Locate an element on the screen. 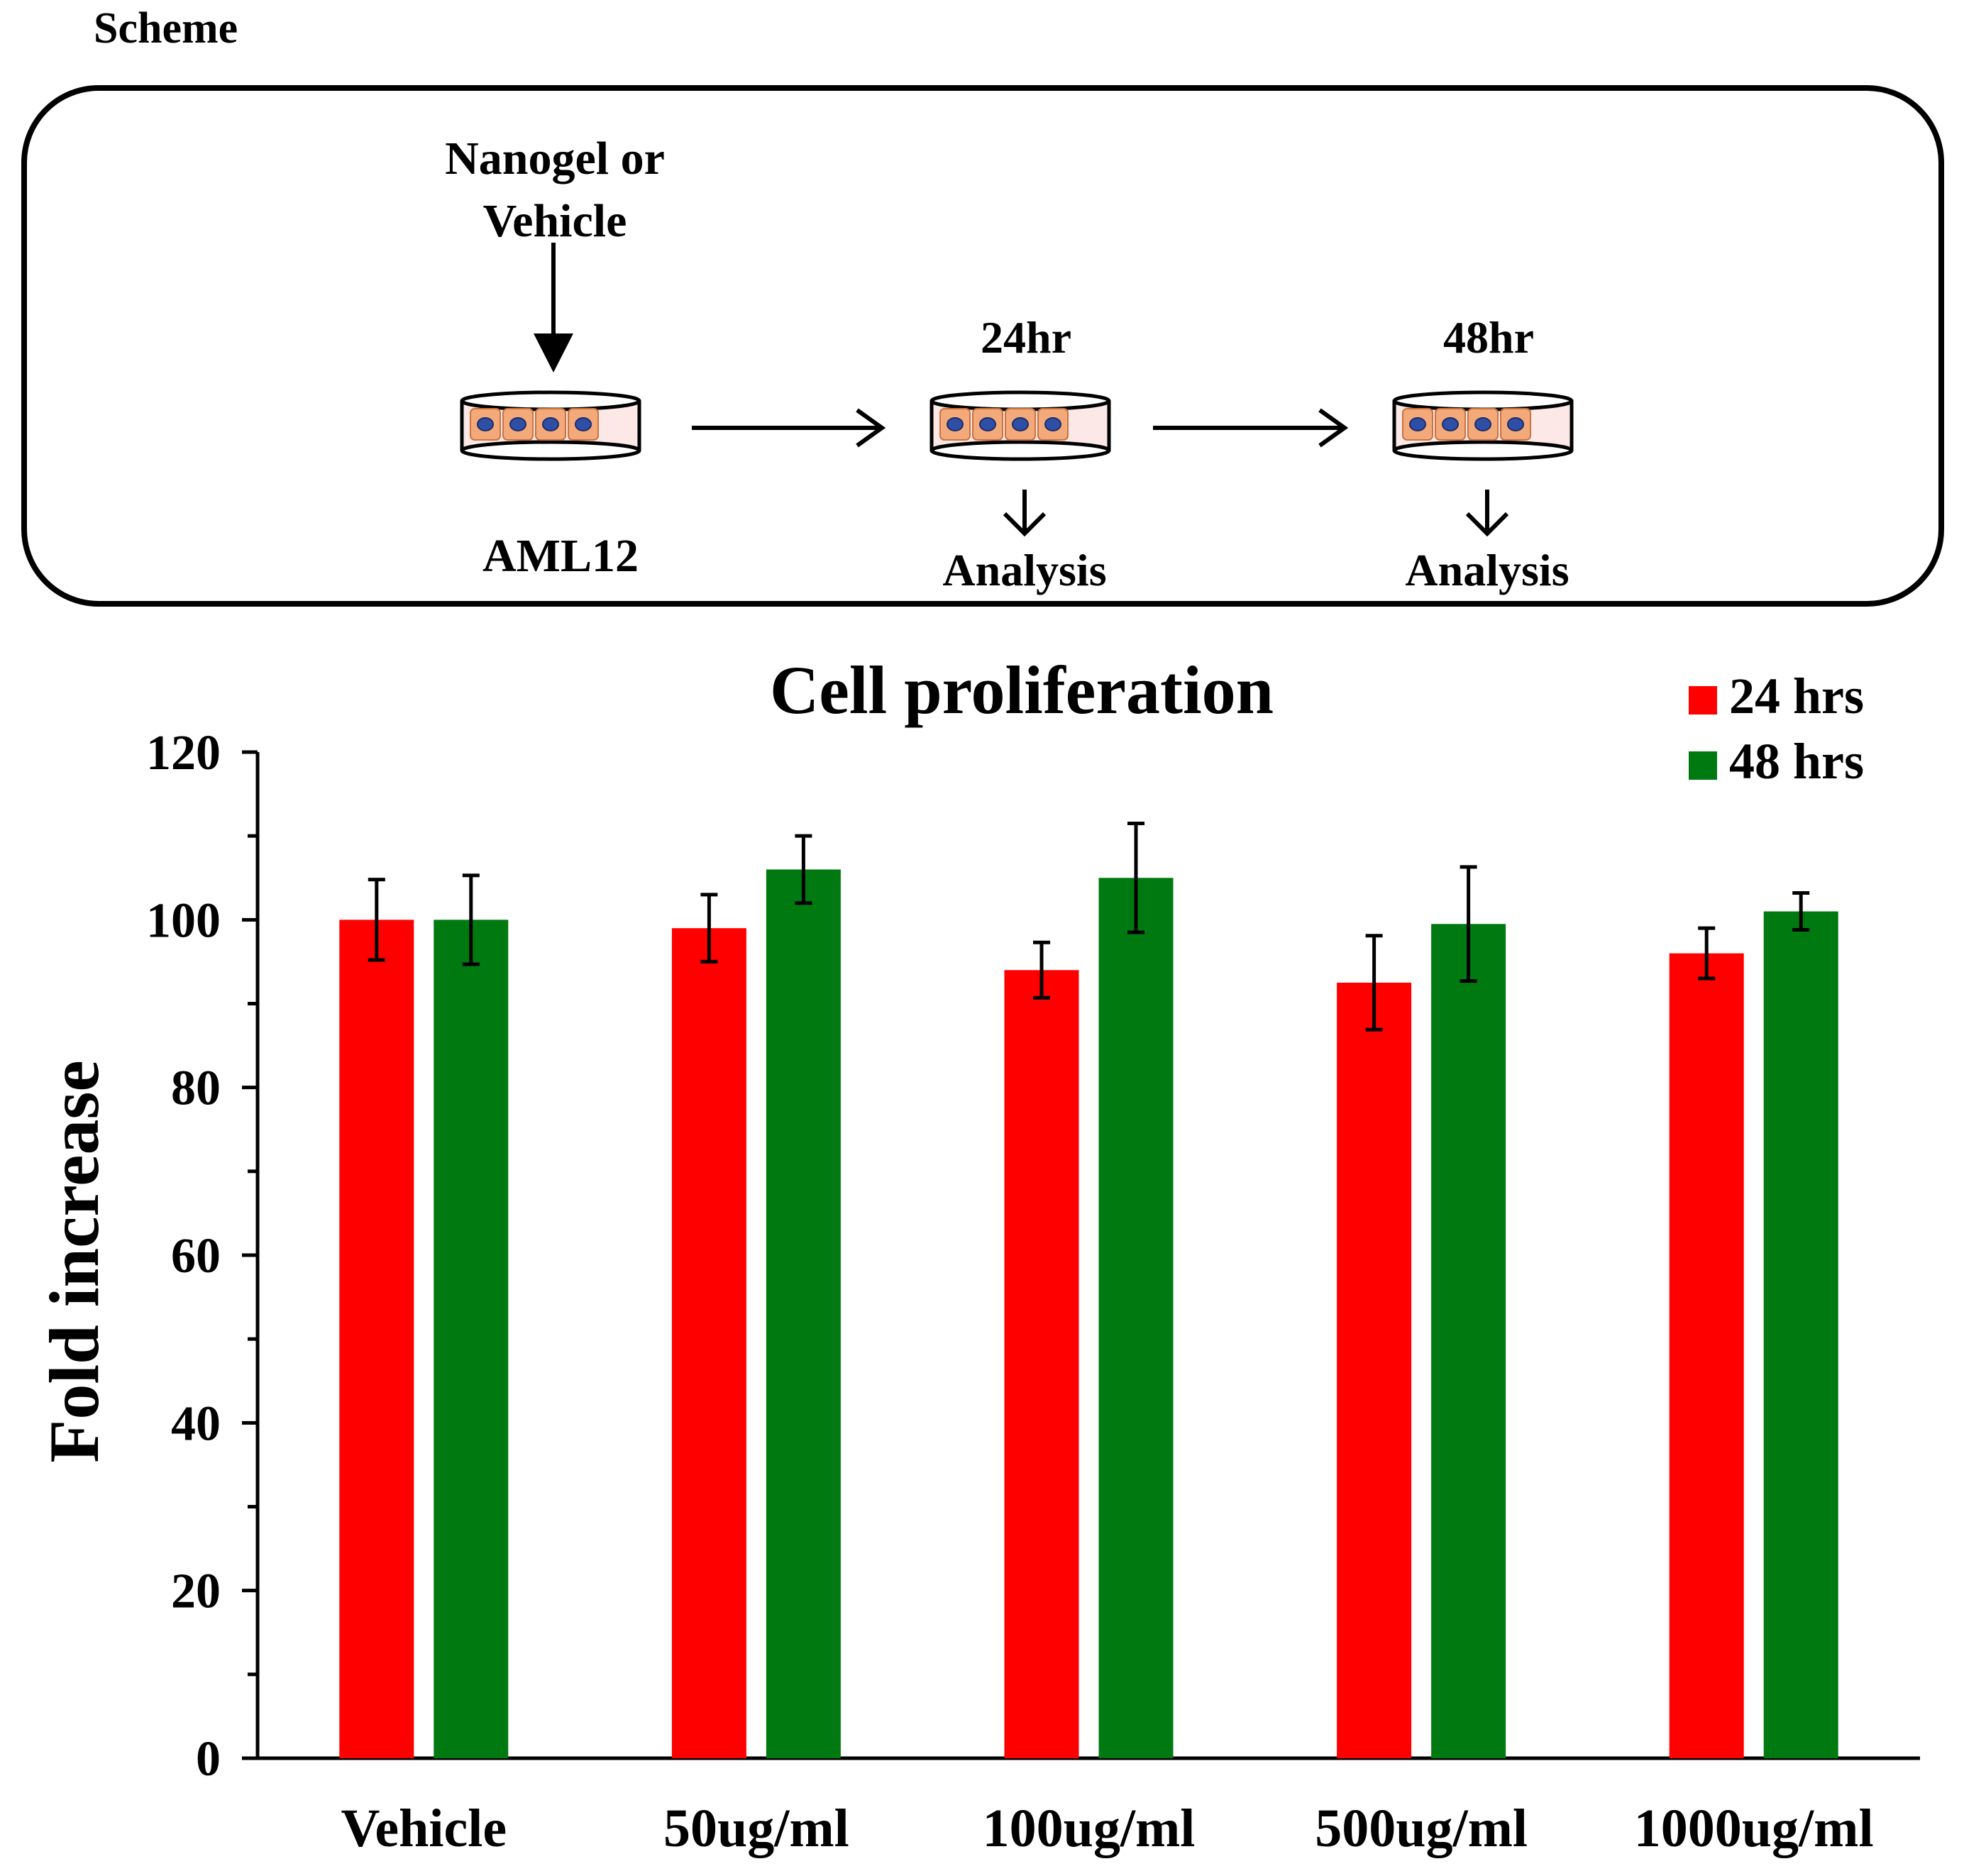 The width and height of the screenshot is (1964, 1876). y-tick-label: 20 is located at coordinates (196, 1592).